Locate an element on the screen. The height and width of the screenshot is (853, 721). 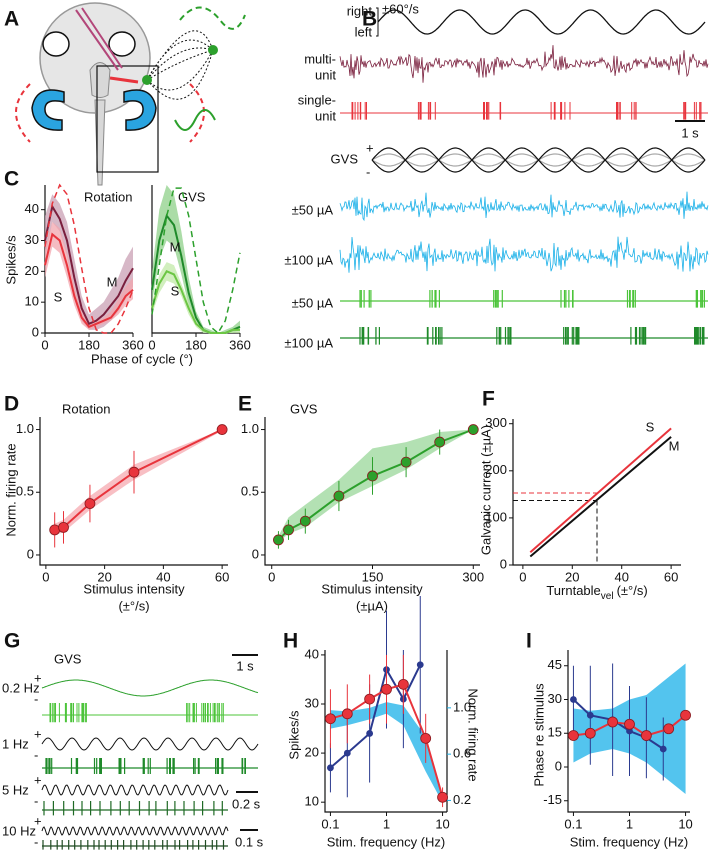
trace-label: single- is located at coordinates (317, 99).